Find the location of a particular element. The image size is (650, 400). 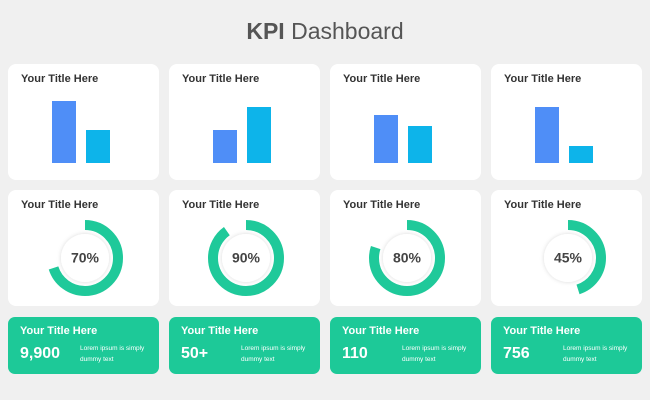

title-regular: Dashboard is located at coordinates (347, 31).